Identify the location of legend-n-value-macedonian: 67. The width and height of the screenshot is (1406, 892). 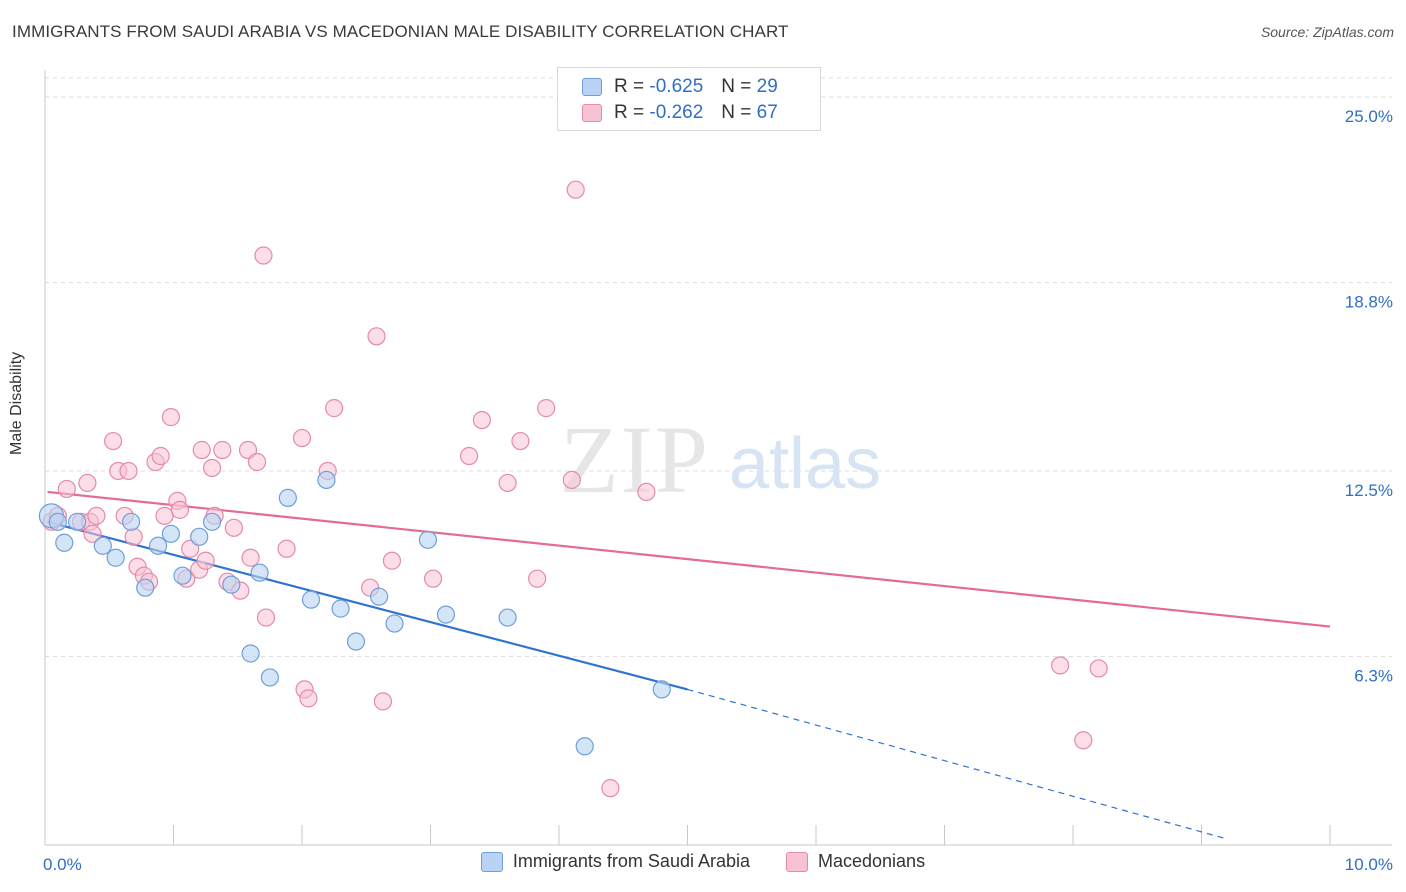
(767, 112).